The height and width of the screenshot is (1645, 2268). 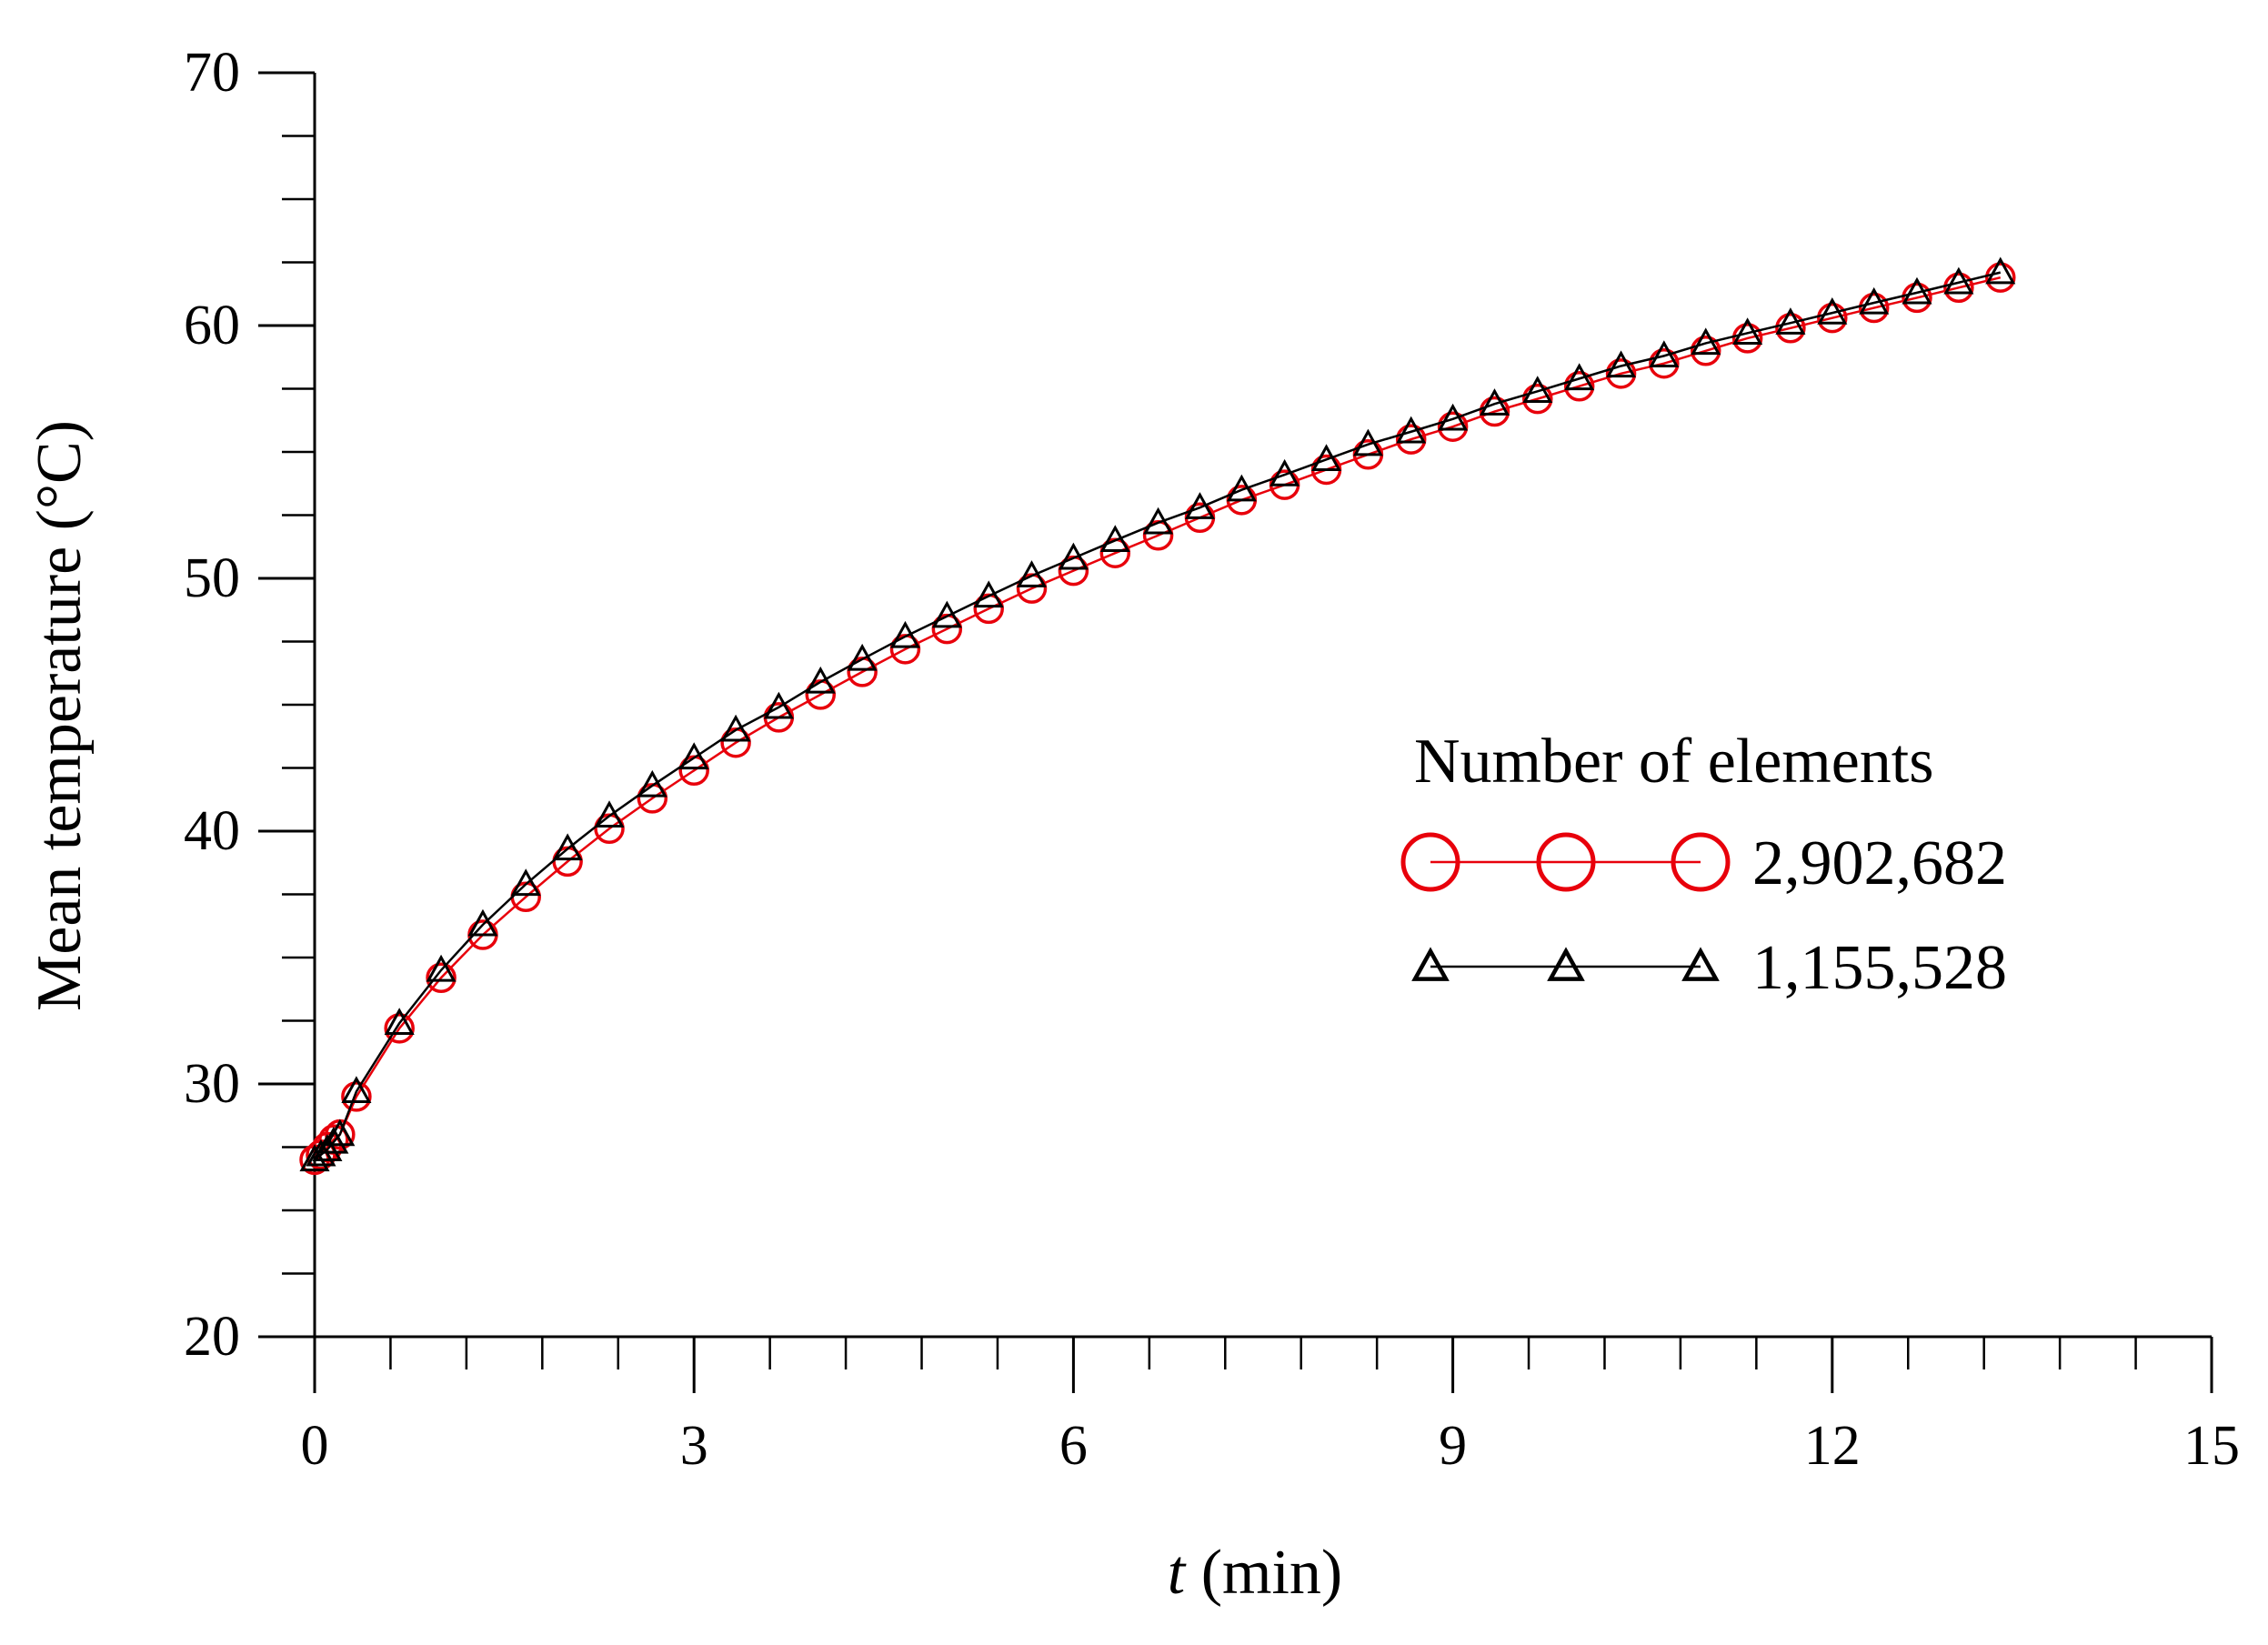 What do you see at coordinates (60, 716) in the screenshot?
I see `y-axis-label: Mean temperature (°C)` at bounding box center [60, 716].